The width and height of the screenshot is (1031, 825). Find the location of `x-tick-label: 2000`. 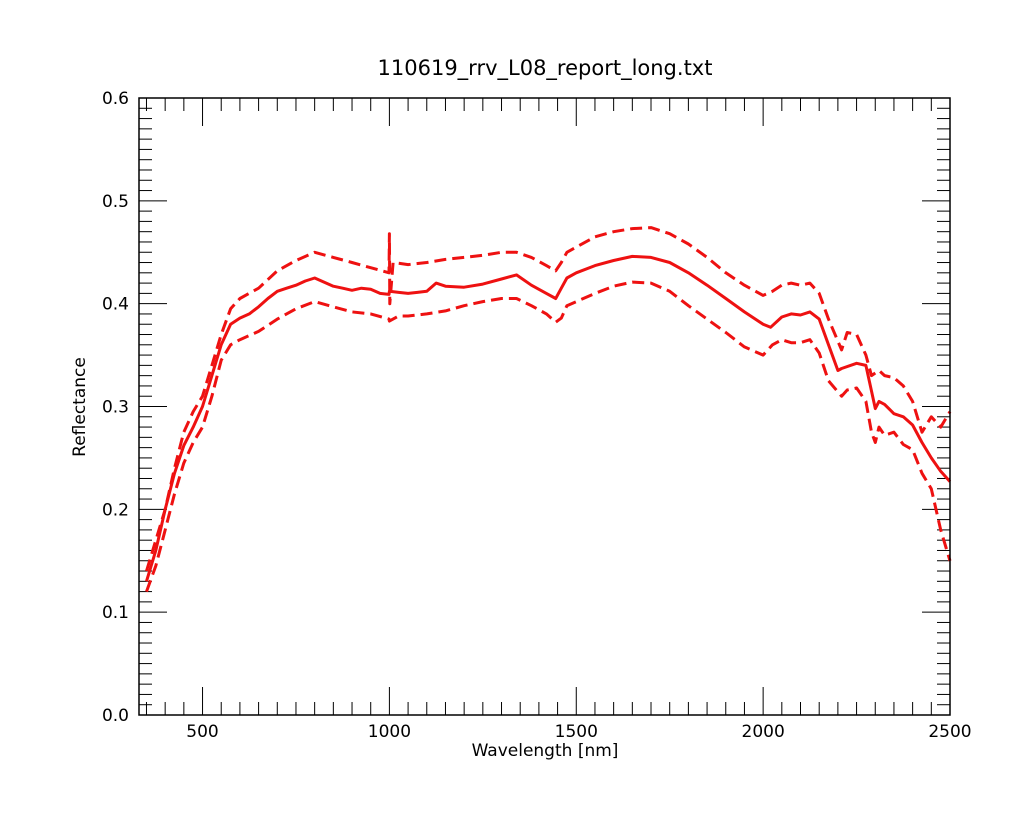

x-tick-label: 2000 is located at coordinates (763, 732).